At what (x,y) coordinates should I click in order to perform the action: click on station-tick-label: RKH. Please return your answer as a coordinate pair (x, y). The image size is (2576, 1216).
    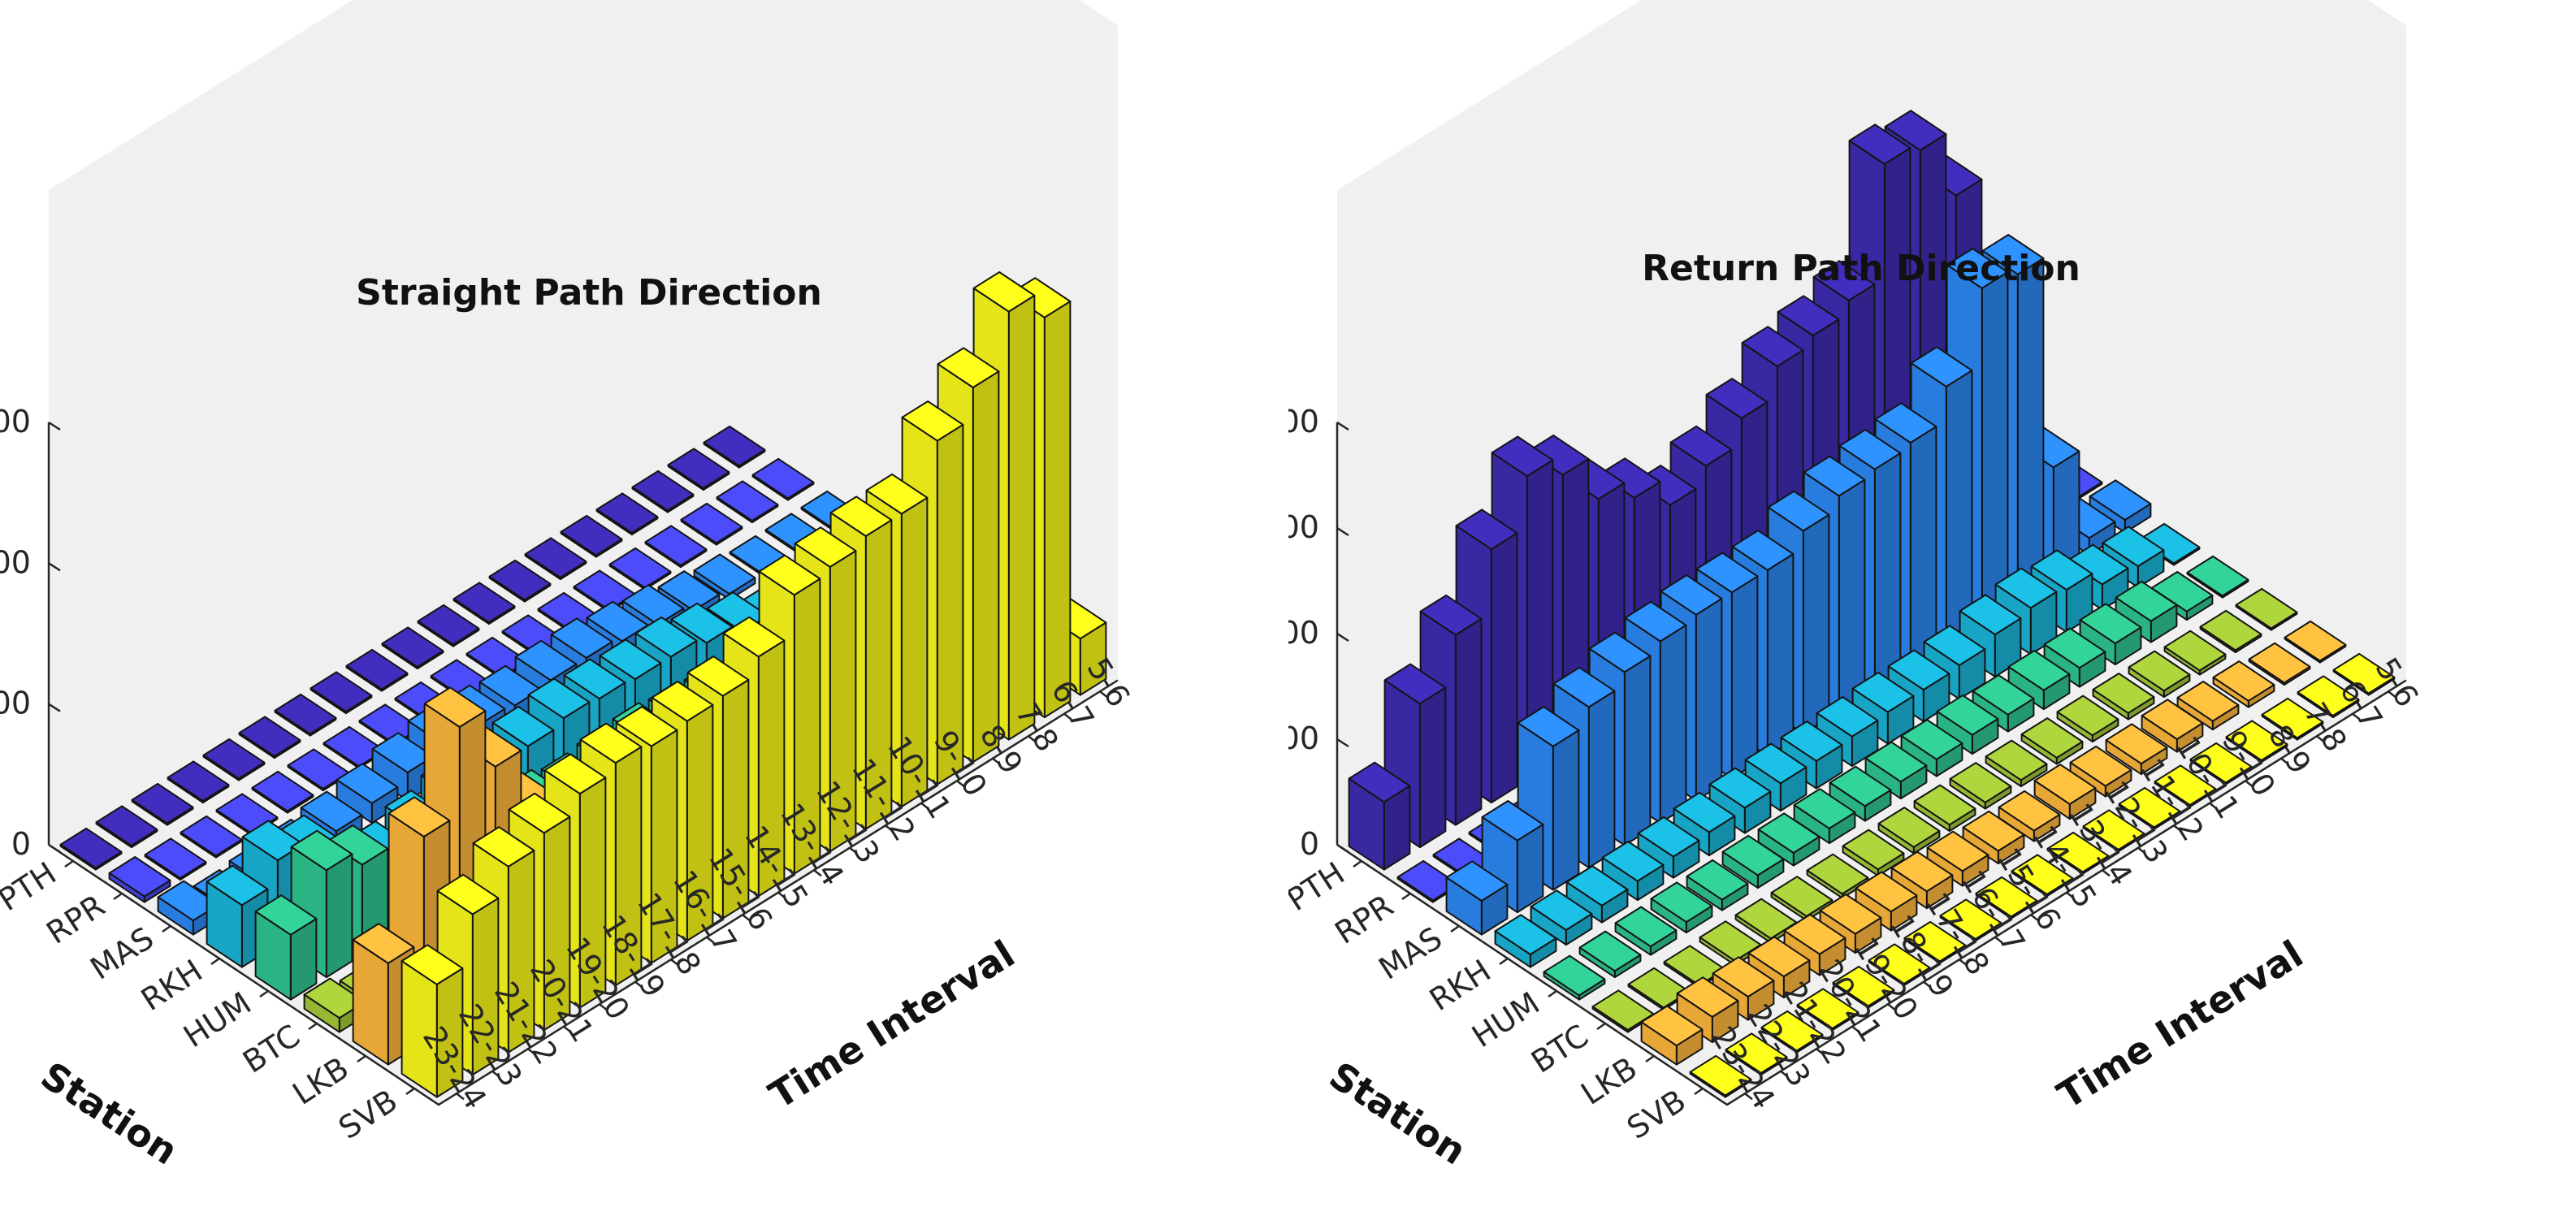
    Looking at the image, I should click on (1460, 985).